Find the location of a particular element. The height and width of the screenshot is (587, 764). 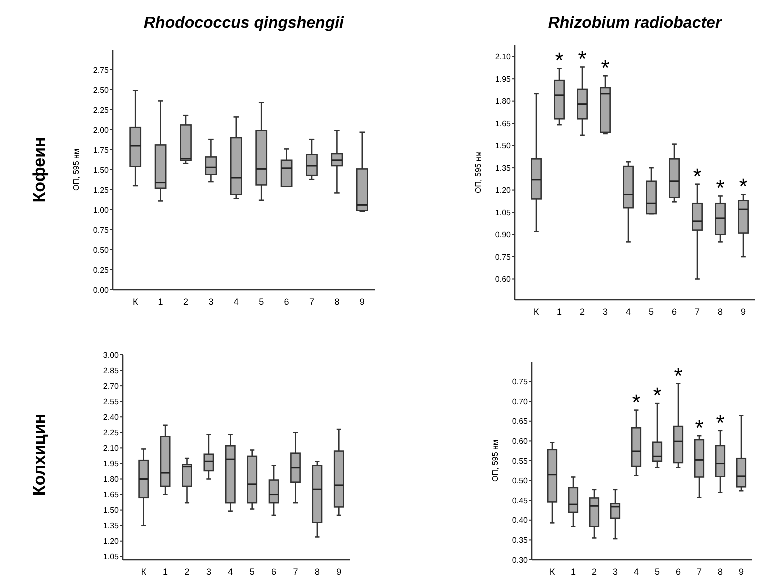

y-tick-label: 0.55 is located at coordinates (520, 461).